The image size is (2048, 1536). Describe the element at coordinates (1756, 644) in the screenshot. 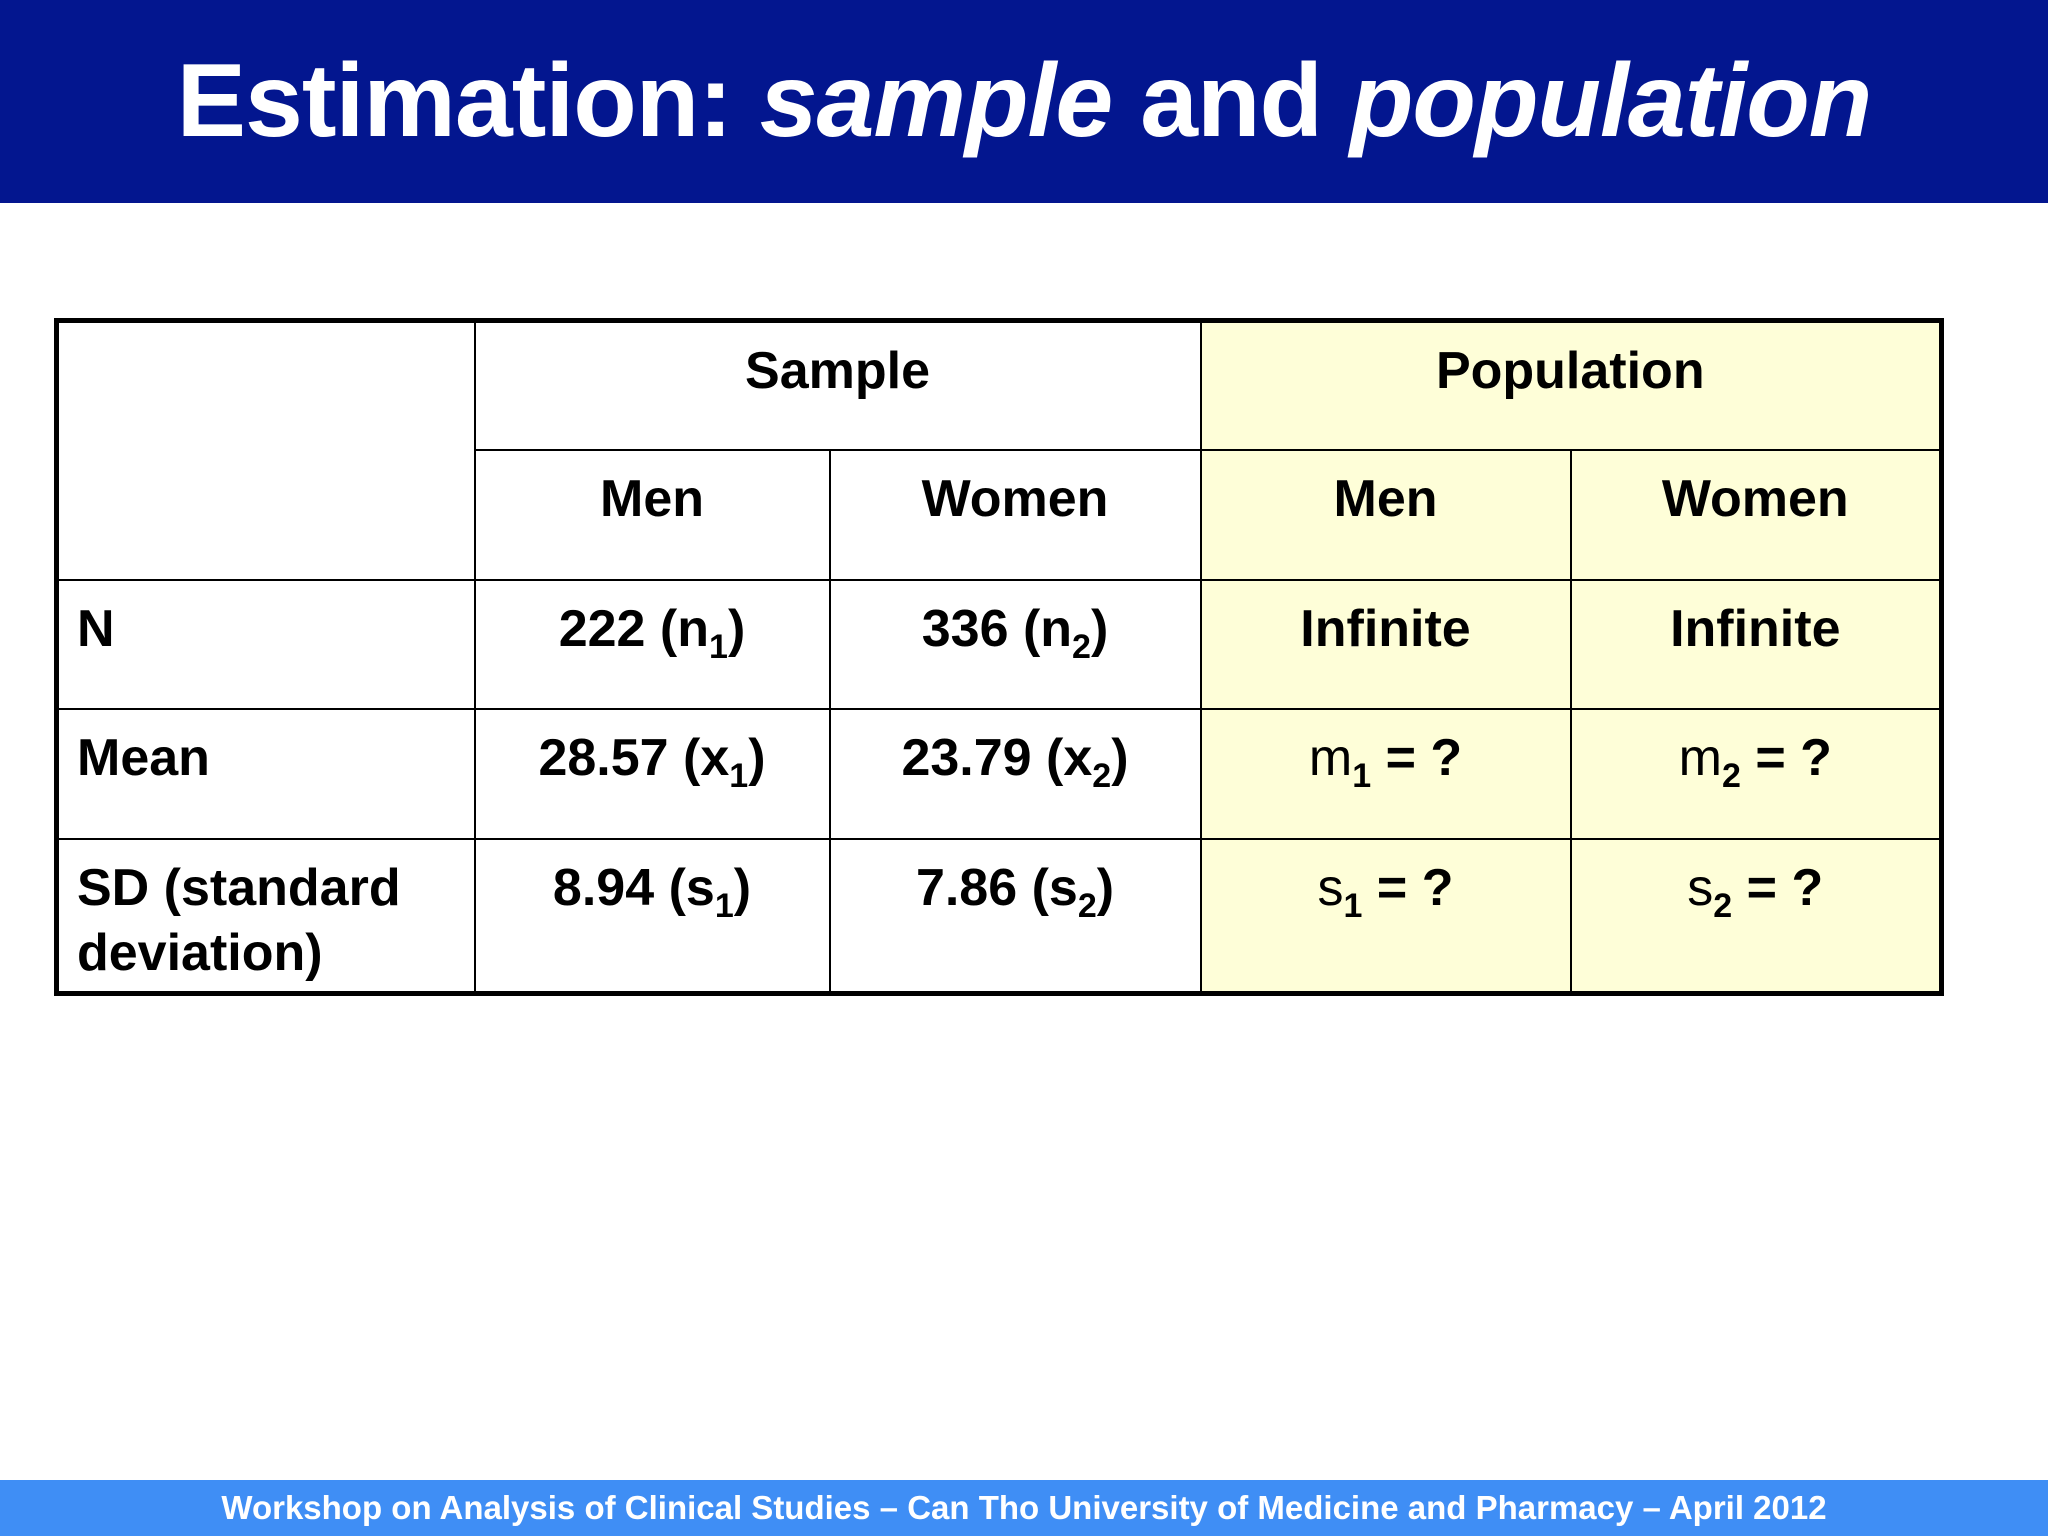

I see `cell-n-population-women: Infinite` at that location.